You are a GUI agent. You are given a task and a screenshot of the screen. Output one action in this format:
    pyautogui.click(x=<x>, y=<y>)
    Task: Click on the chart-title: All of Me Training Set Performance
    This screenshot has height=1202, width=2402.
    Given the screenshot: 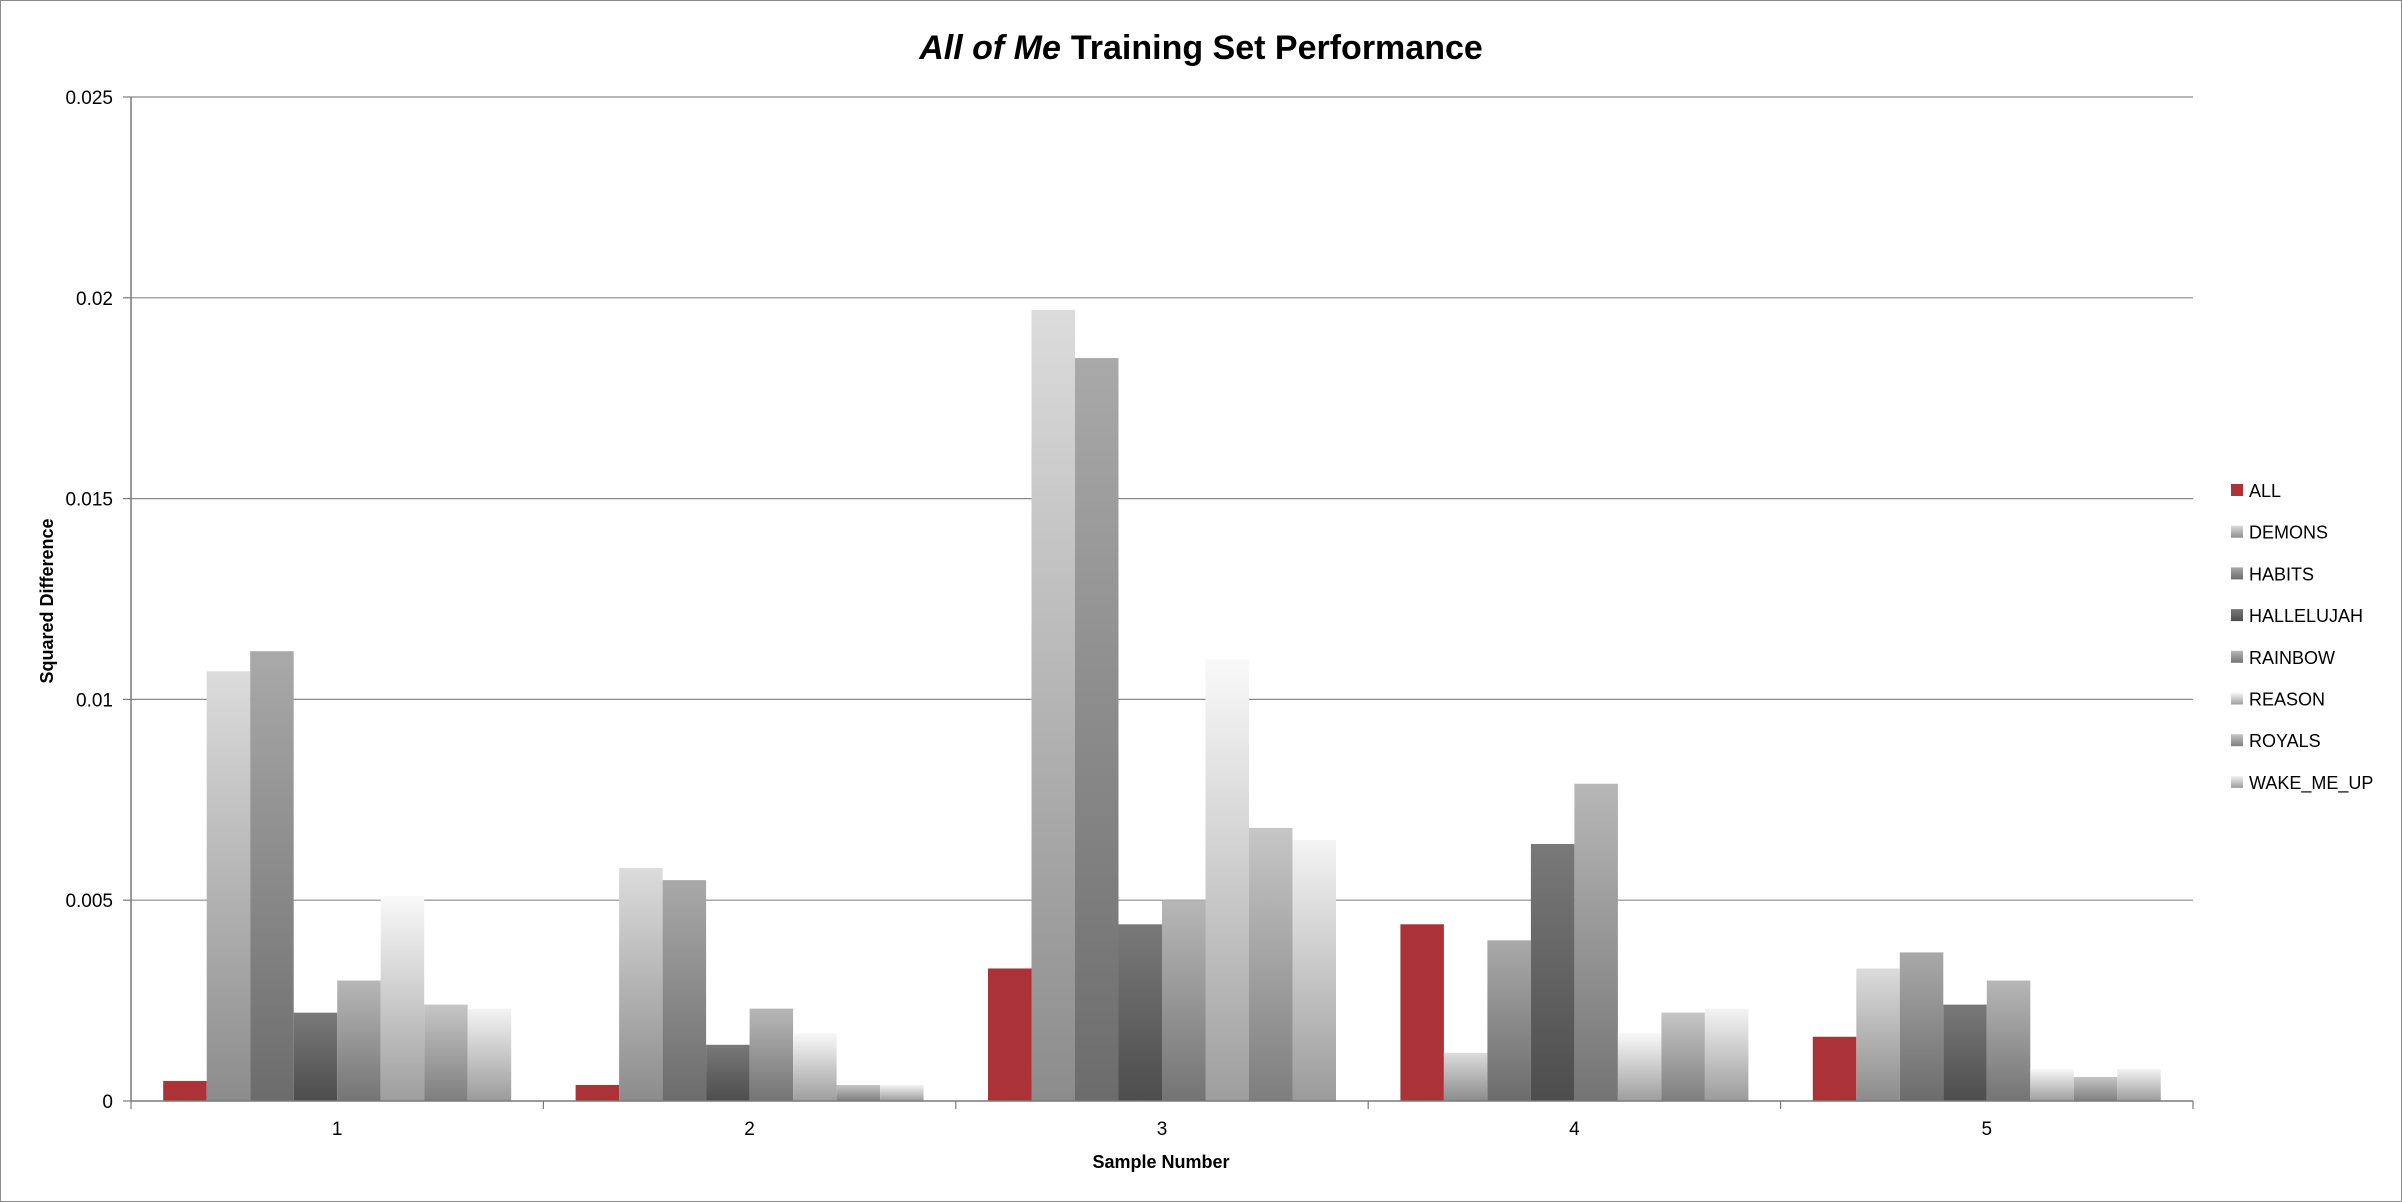 What is the action you would take?
    pyautogui.click(x=1200, y=48)
    